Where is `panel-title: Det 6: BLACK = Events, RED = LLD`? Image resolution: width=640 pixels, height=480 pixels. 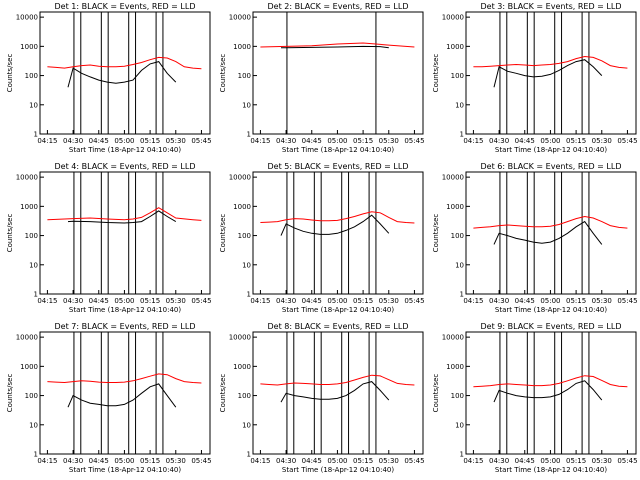 panel-title: Det 6: BLACK = Events, RED = LLD is located at coordinates (551, 166).